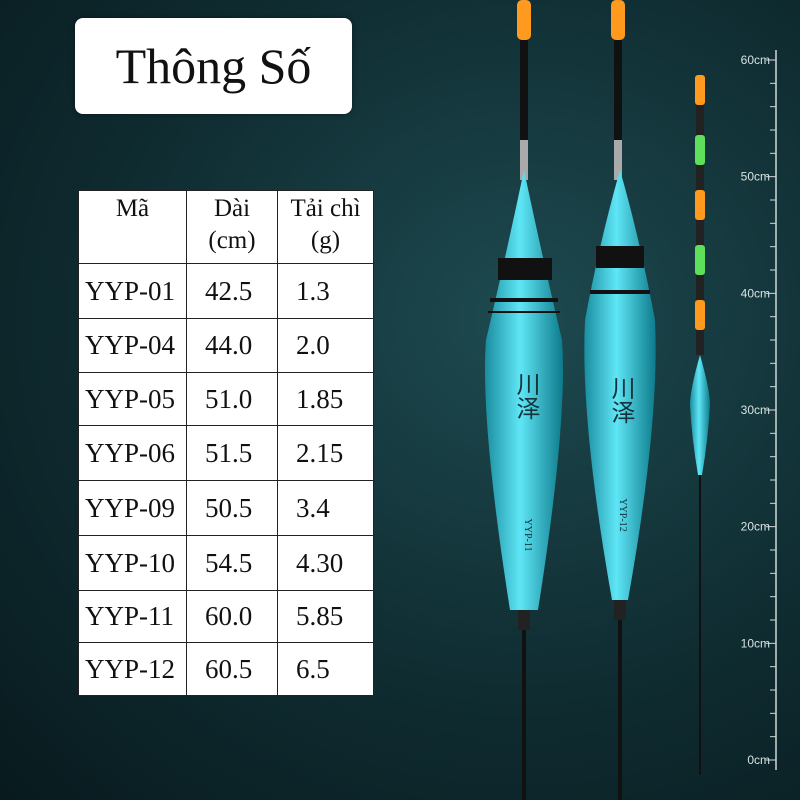 The width and height of the screenshot is (800, 800). Describe the element at coordinates (325, 291) in the screenshot. I see `table-cell: 1.3` at that location.